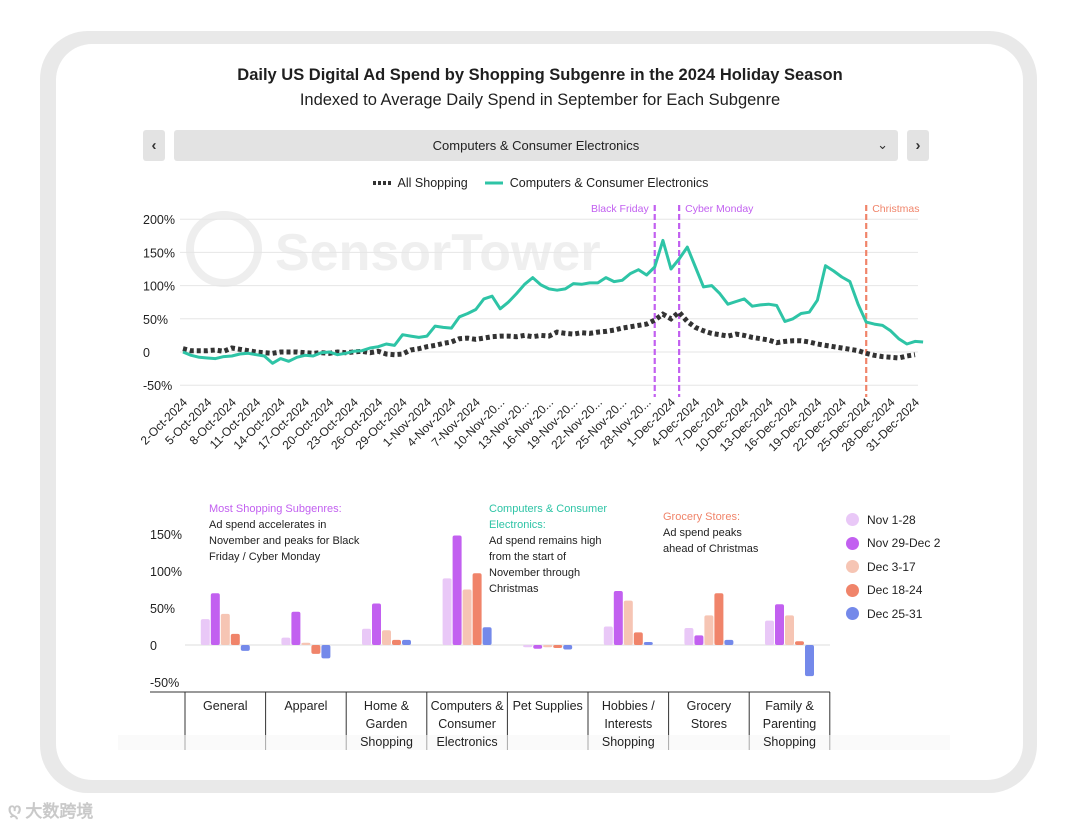 Image resolution: width=1080 pixels, height=829 pixels. Describe the element at coordinates (432, 183) in the screenshot. I see `legend-label-all-shopping: All Shopping` at that location.